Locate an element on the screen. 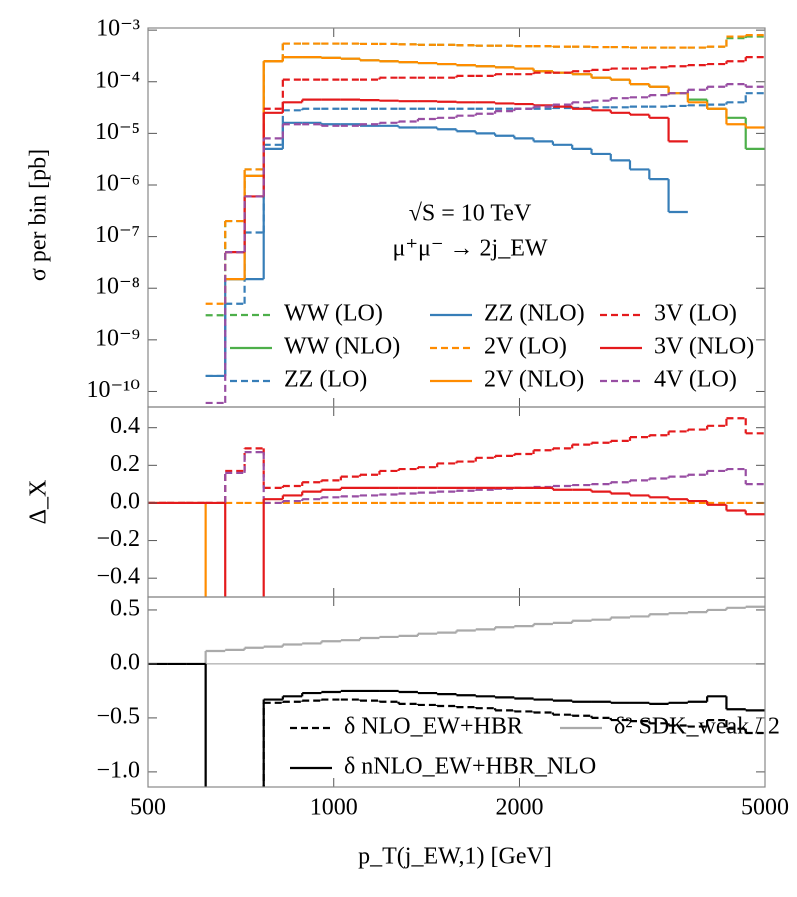 Image resolution: width=797 pixels, height=897 pixels. x-tick-label: 500 is located at coordinates (148, 808).